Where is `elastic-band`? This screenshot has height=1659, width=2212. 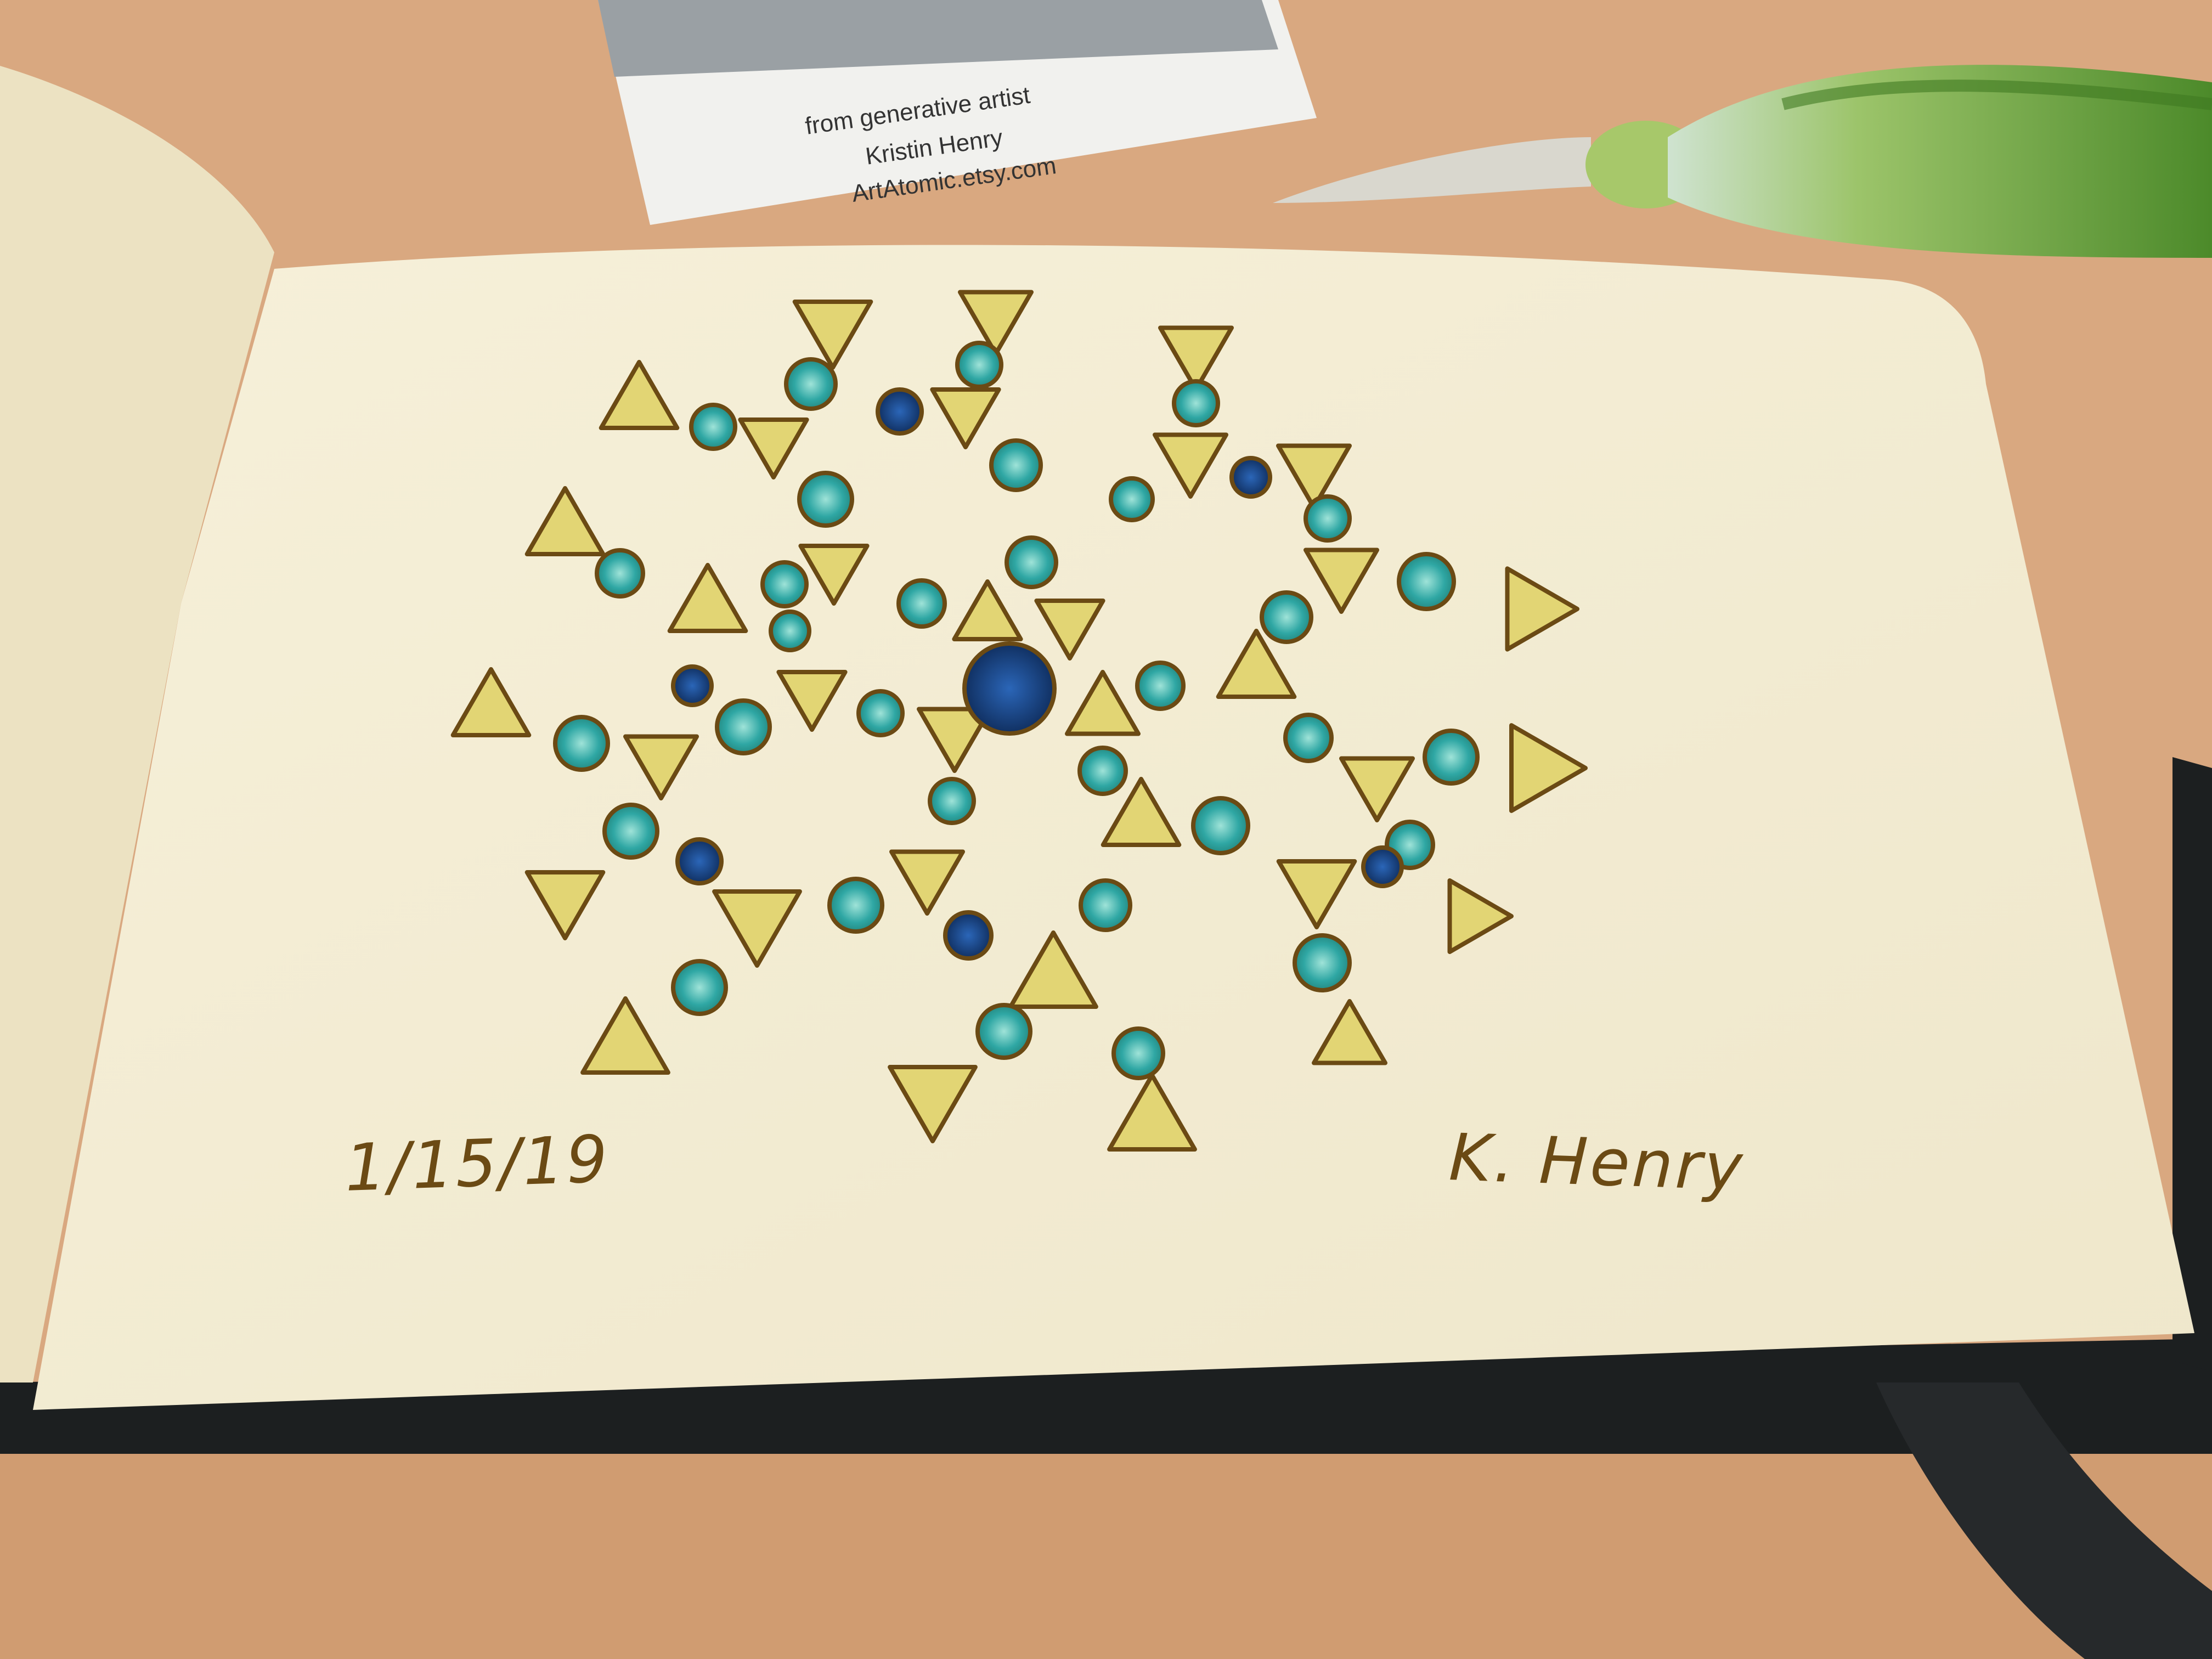
elastic-band is located at coordinates (2044, 1521).